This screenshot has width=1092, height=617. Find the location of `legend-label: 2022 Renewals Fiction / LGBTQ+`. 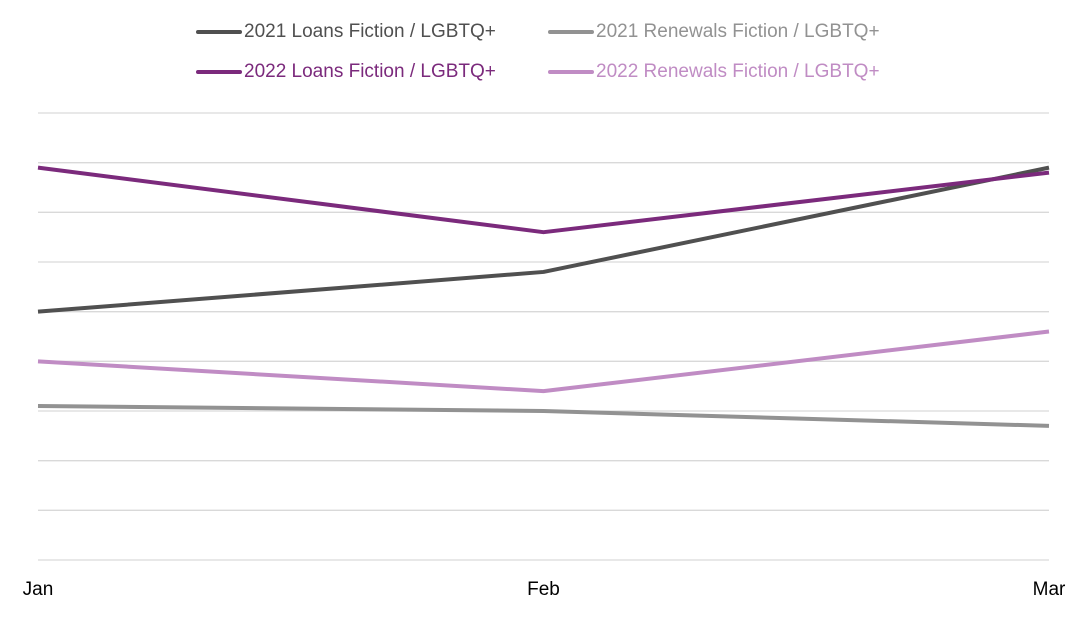

legend-label: 2022 Renewals Fiction / LGBTQ+ is located at coordinates (738, 71).